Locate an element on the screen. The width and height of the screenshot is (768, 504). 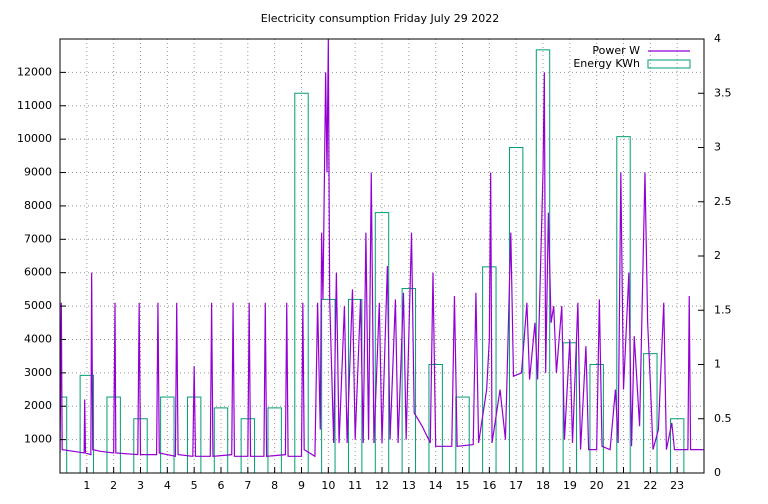
y2-tick-label: 2 is located at coordinates (717, 255).